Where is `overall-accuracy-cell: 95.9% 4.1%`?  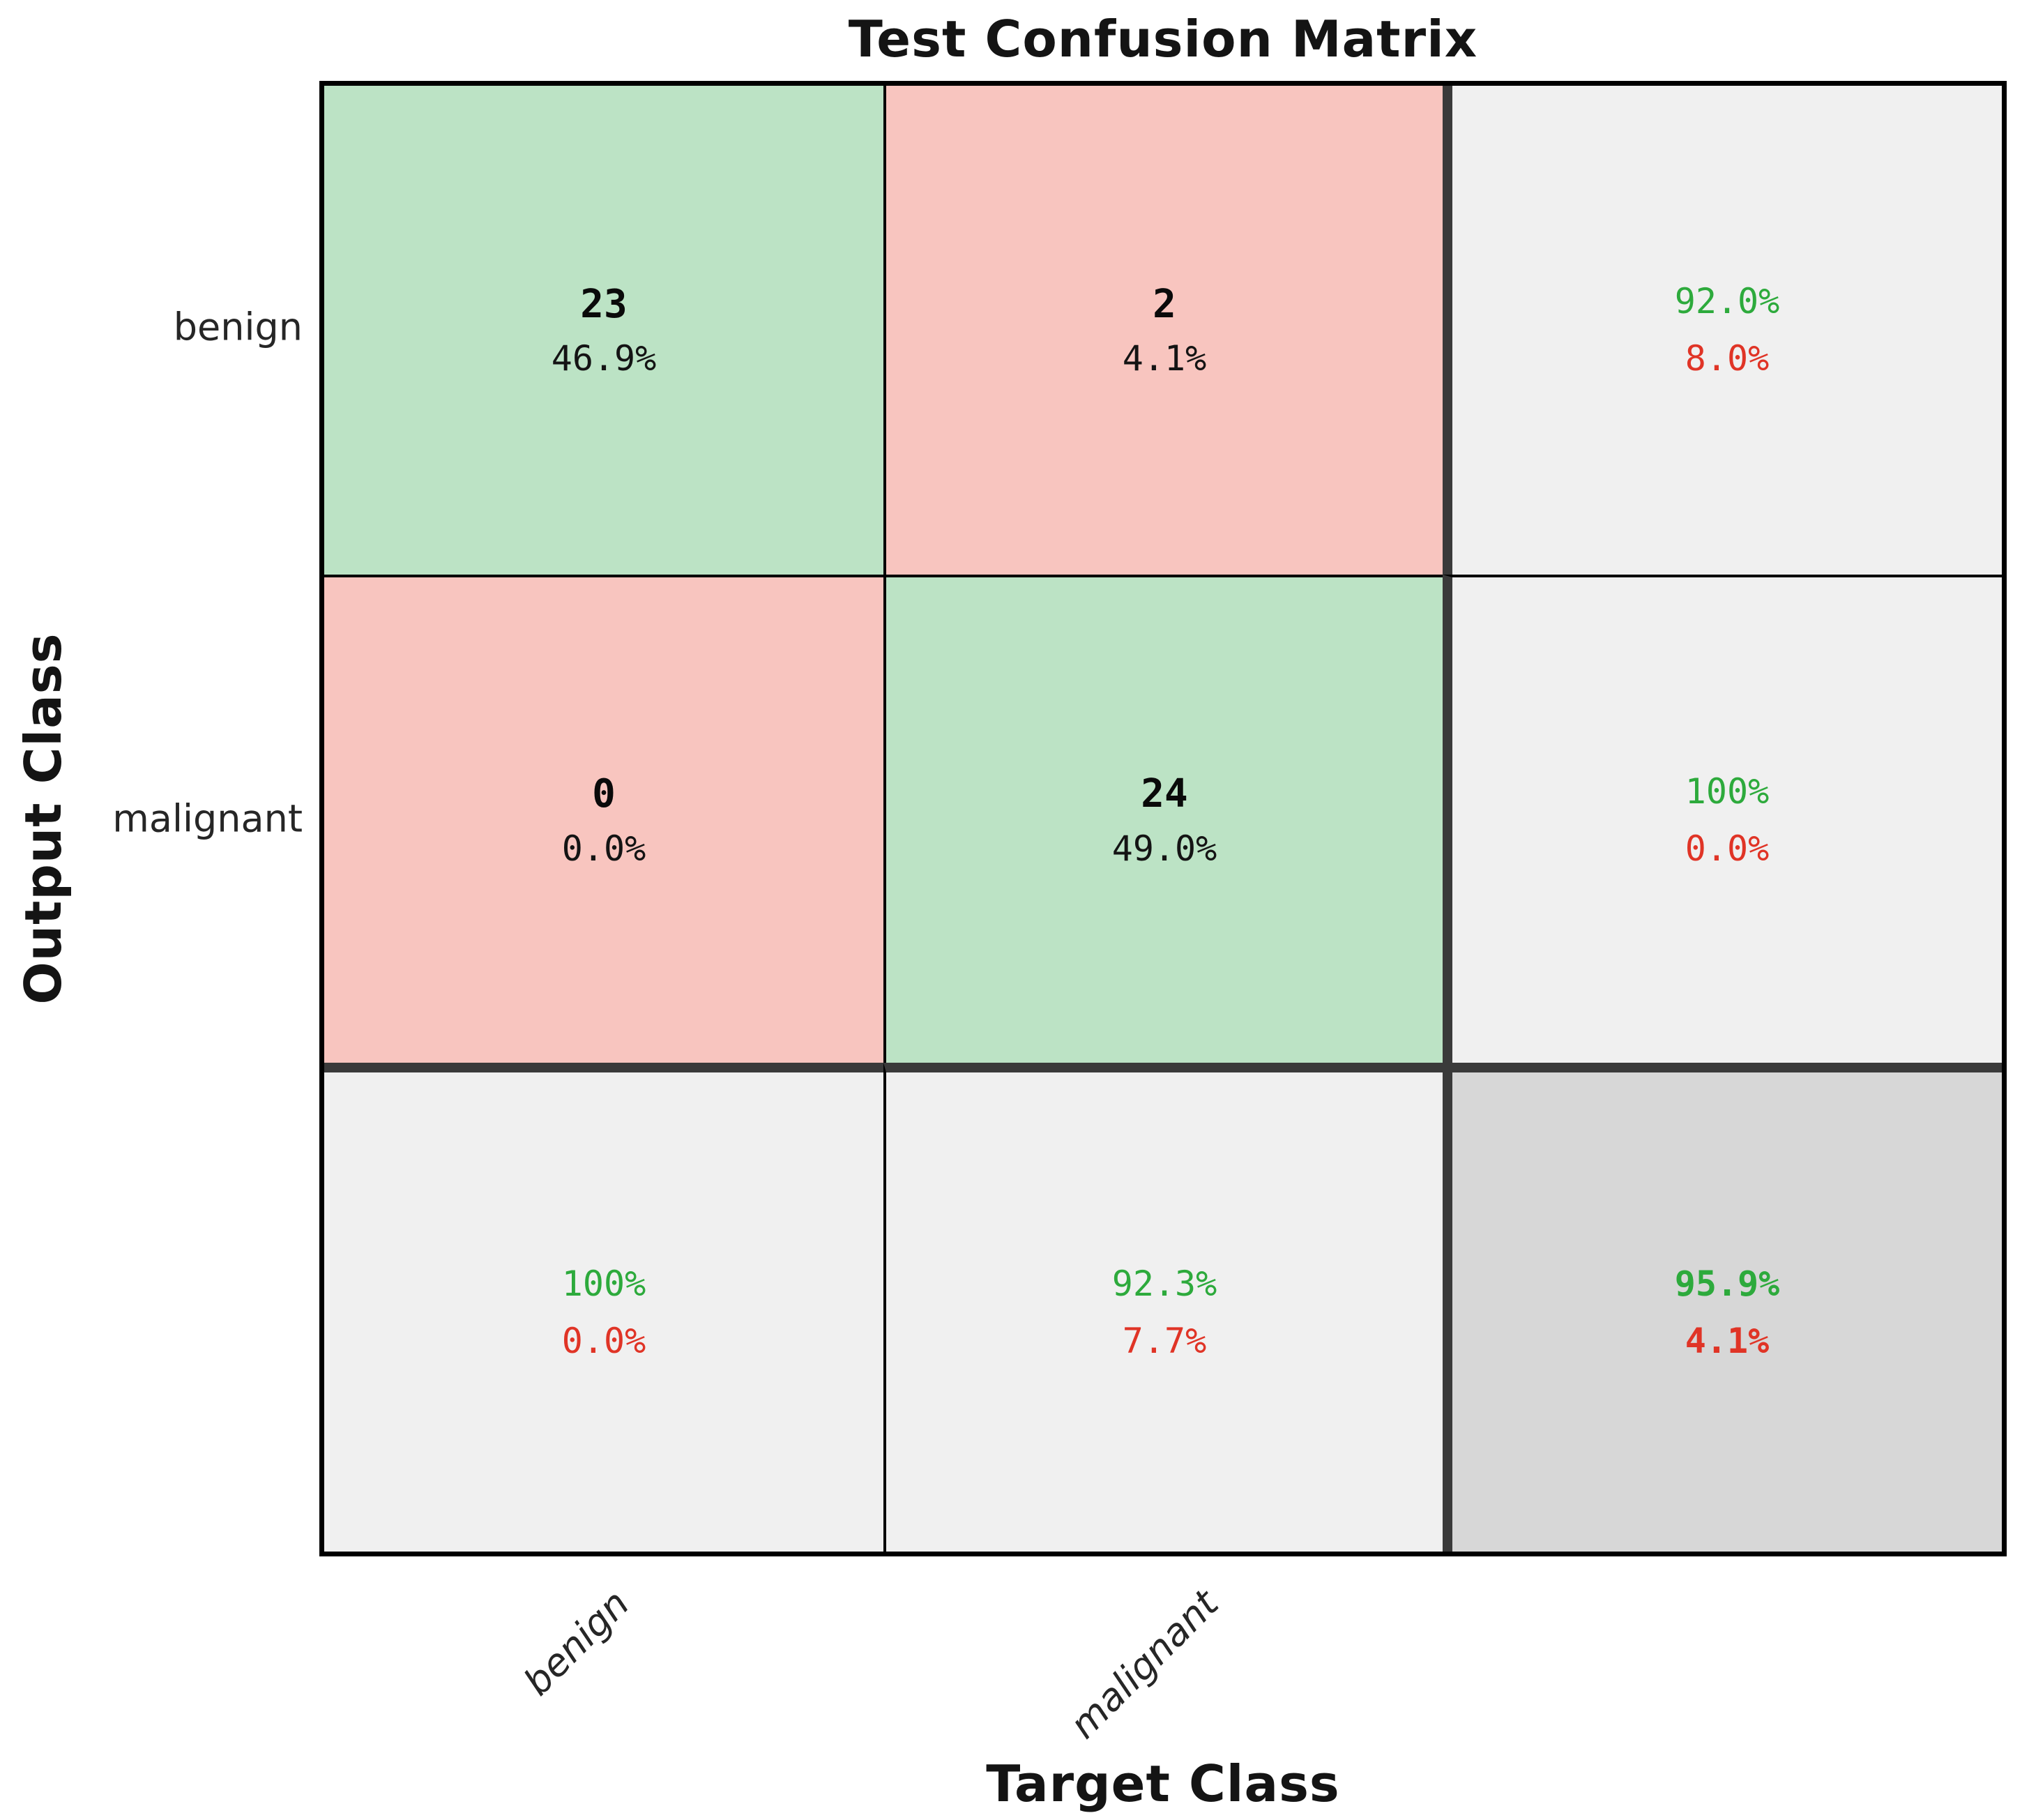 overall-accuracy-cell: 95.9% 4.1% is located at coordinates (1722, 1307).